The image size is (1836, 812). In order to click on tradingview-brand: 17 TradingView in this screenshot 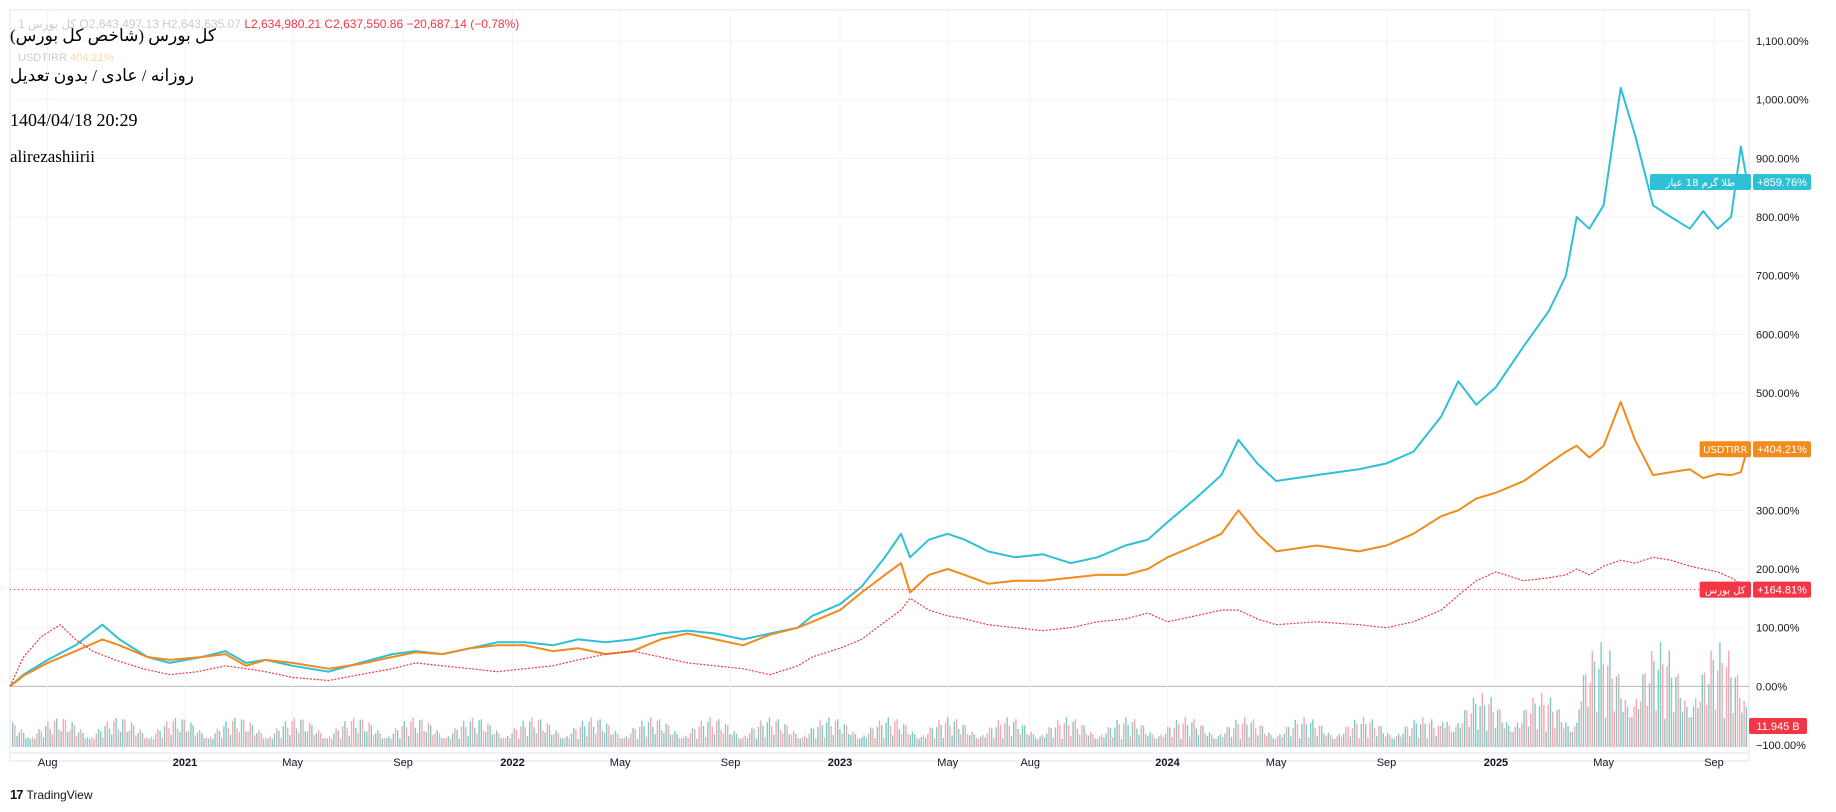, I will do `click(51, 794)`.